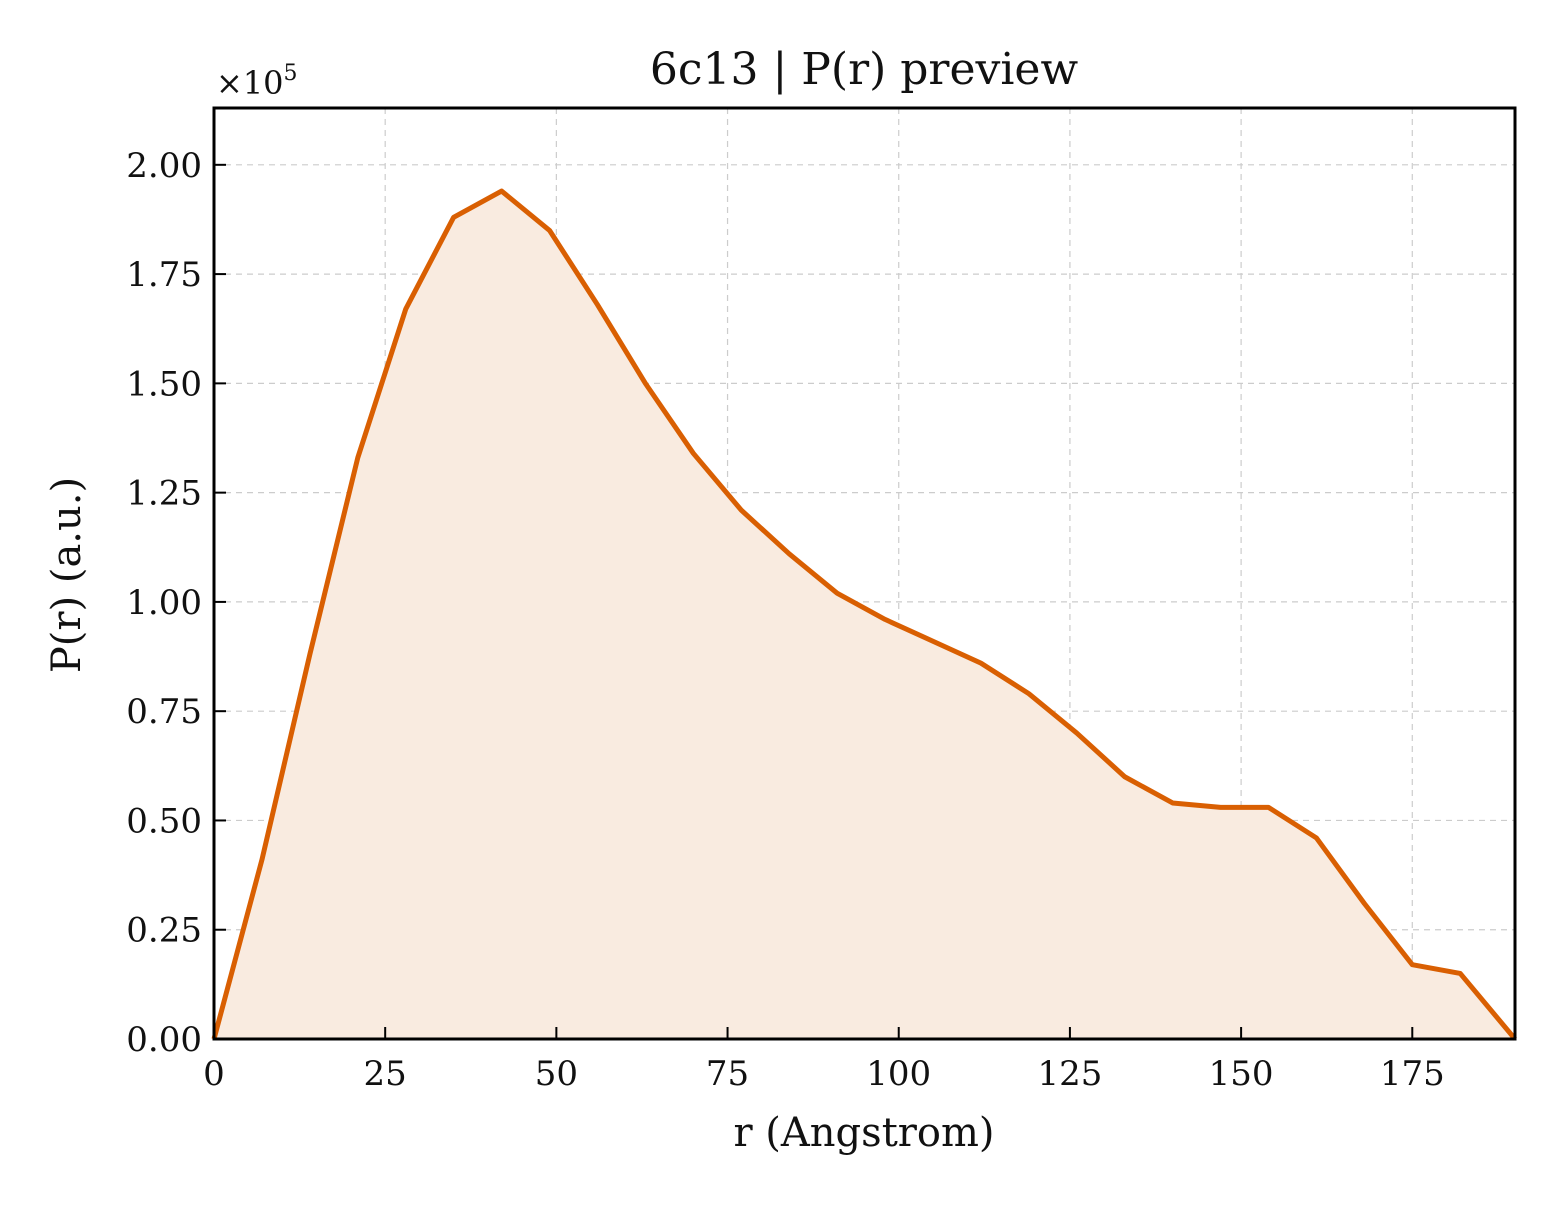  What do you see at coordinates (67, 575) in the screenshot?
I see `y-axis-title: P(r) (a.u.)` at bounding box center [67, 575].